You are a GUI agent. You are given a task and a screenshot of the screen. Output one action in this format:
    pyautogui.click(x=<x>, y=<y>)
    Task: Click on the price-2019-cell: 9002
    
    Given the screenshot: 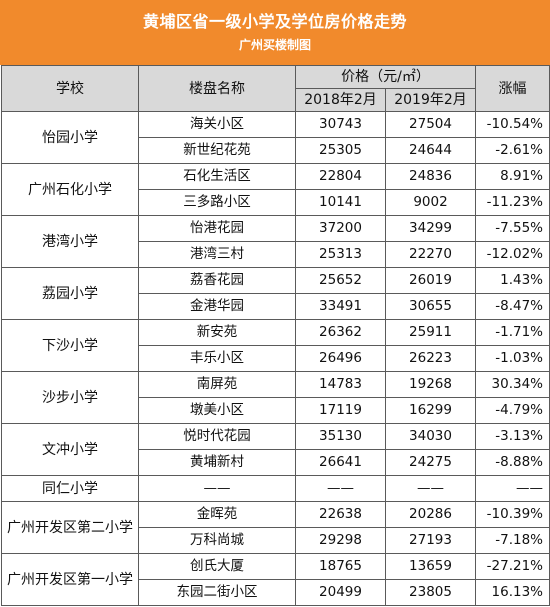 What is the action you would take?
    pyautogui.click(x=430, y=202)
    